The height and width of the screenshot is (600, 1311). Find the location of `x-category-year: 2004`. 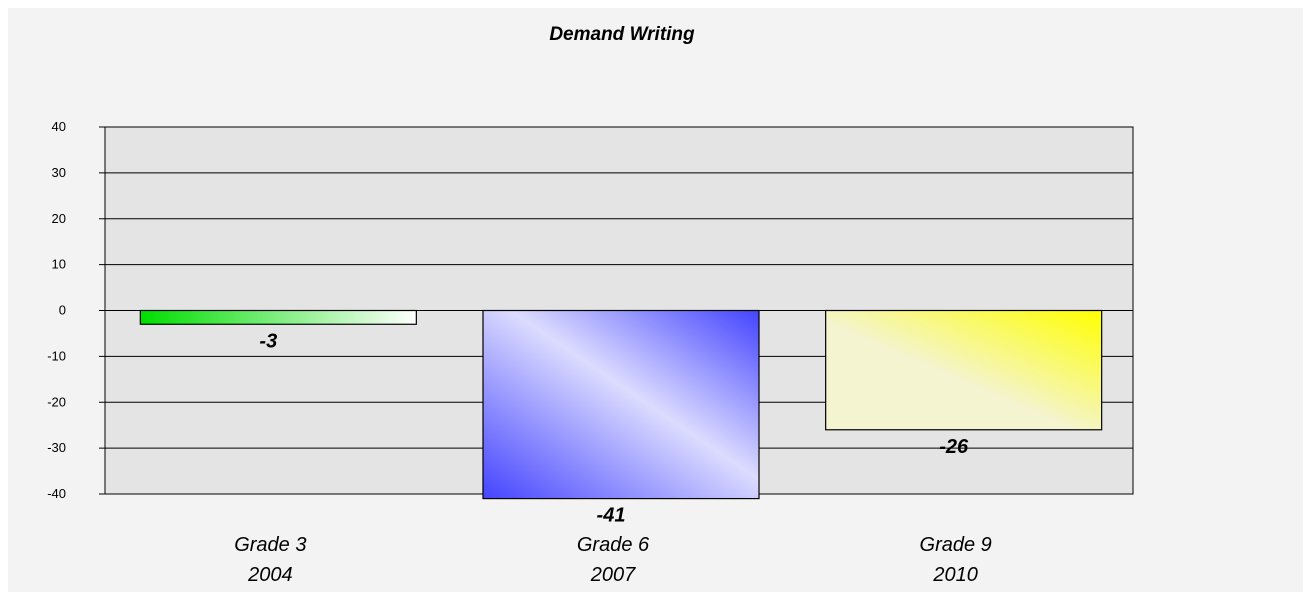

x-category-year: 2004 is located at coordinates (270, 575).